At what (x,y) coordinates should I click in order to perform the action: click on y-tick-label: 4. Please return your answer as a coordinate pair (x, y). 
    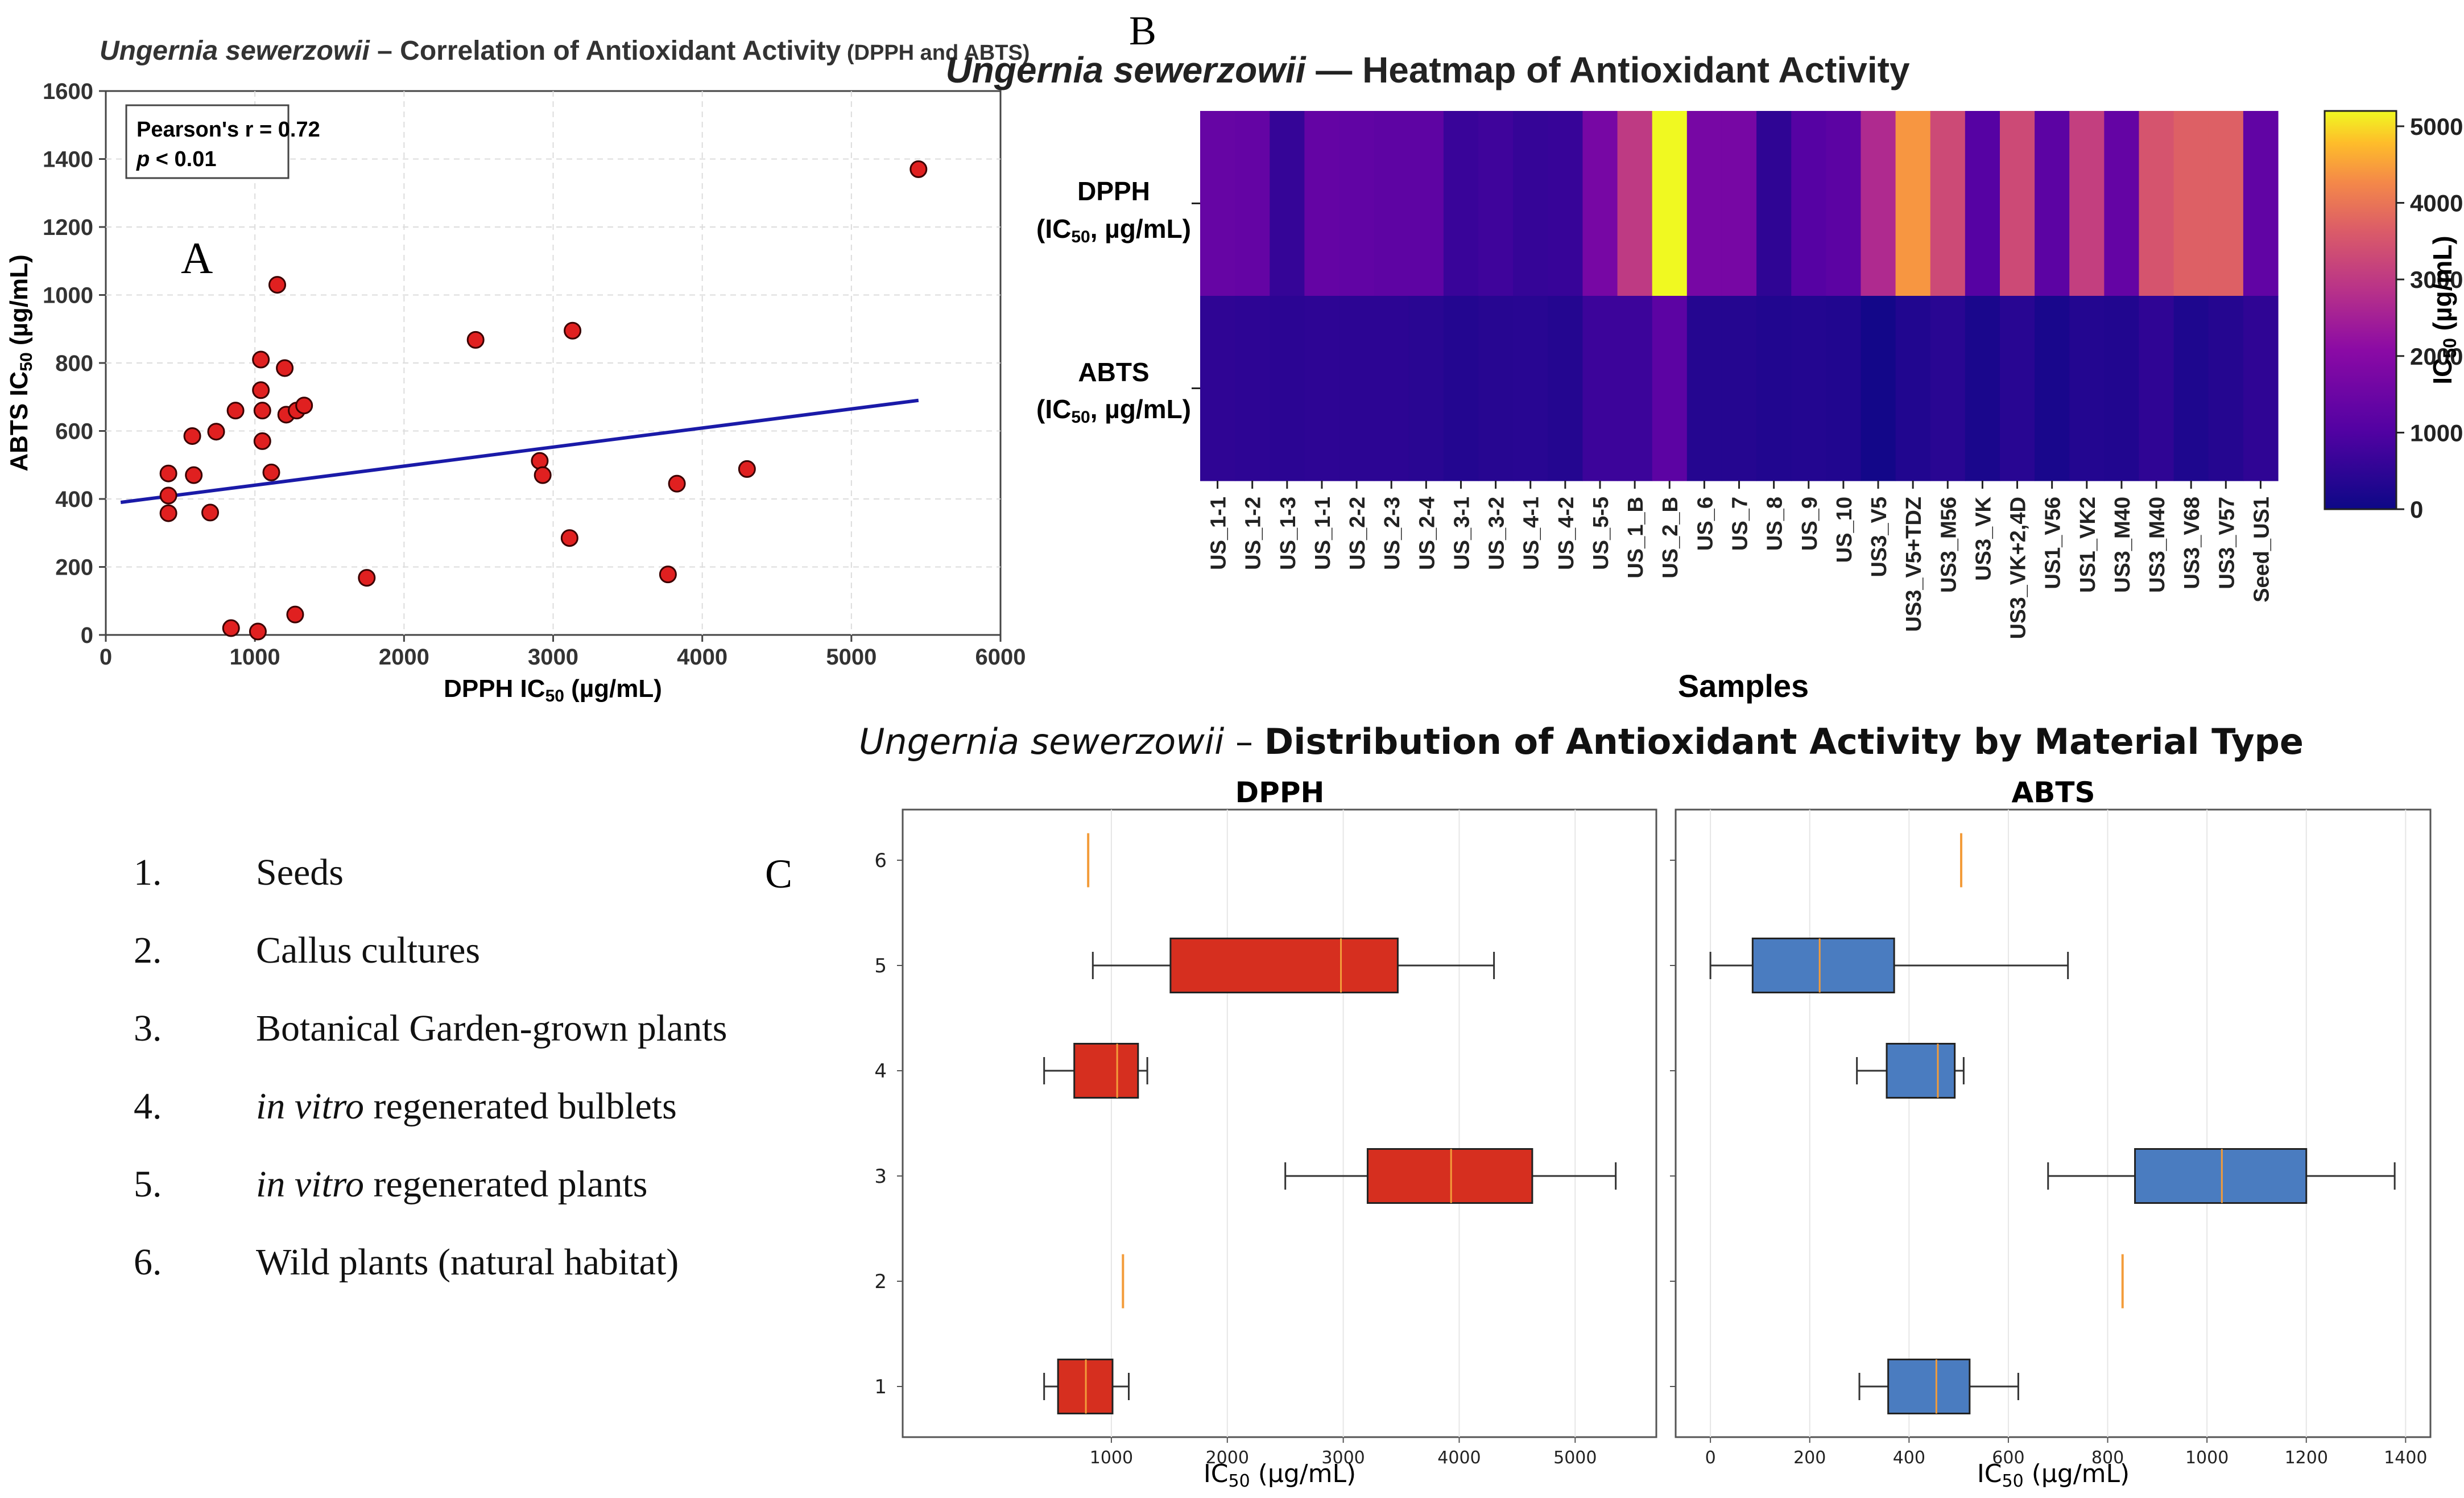
    Looking at the image, I should click on (880, 1071).